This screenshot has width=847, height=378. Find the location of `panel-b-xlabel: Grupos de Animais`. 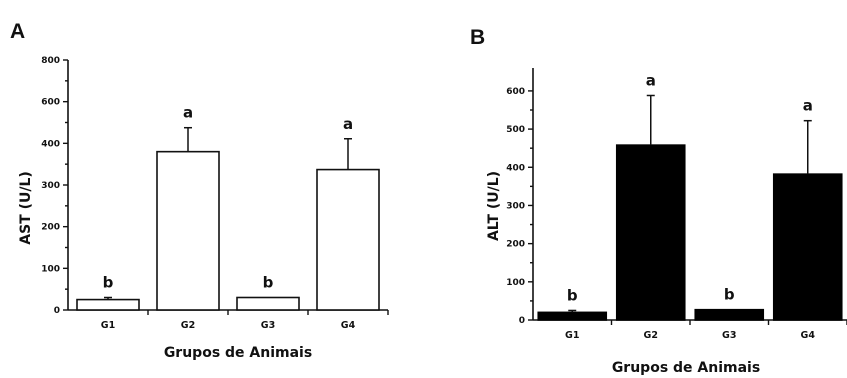

panel-b-xlabel: Grupos de Animais is located at coordinates (686, 368).